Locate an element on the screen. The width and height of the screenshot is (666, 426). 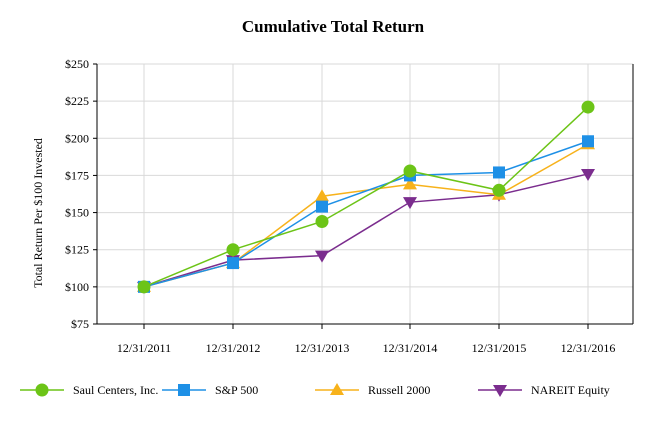
y-tick-label: $150 is located at coordinates (77, 213).